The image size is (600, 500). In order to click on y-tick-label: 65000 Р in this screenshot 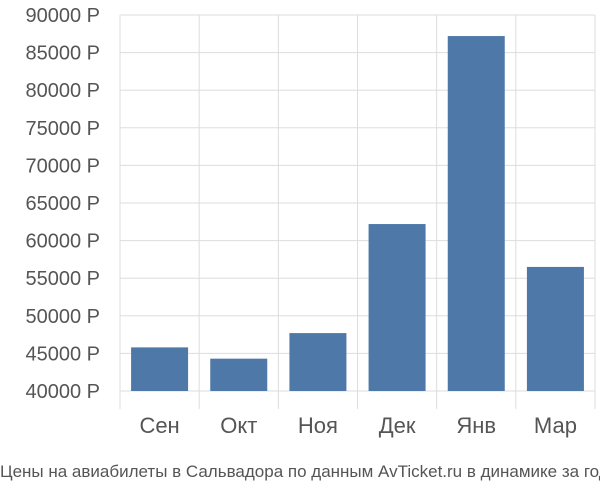, I will do `click(62, 204)`.